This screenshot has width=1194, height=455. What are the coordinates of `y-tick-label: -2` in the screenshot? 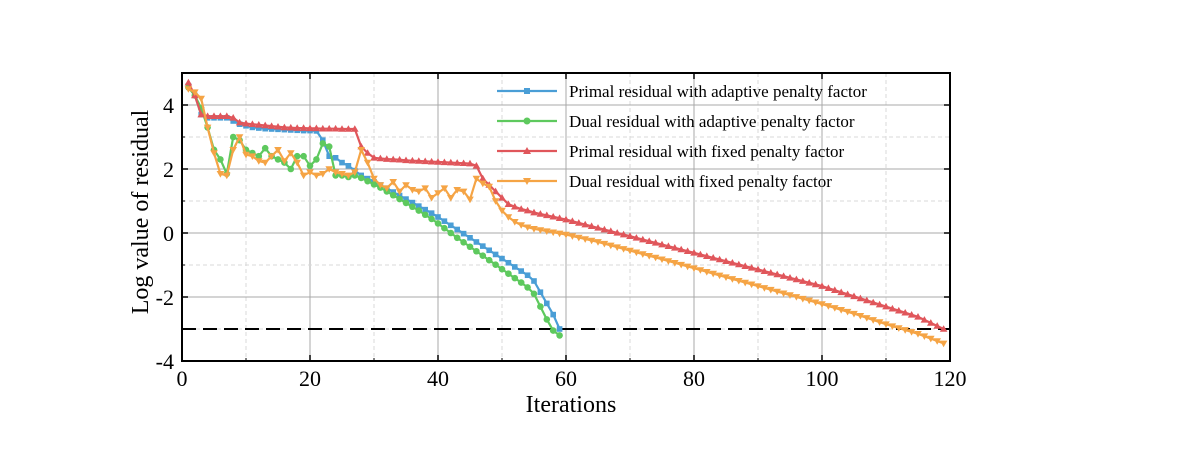 It's located at (165, 297).